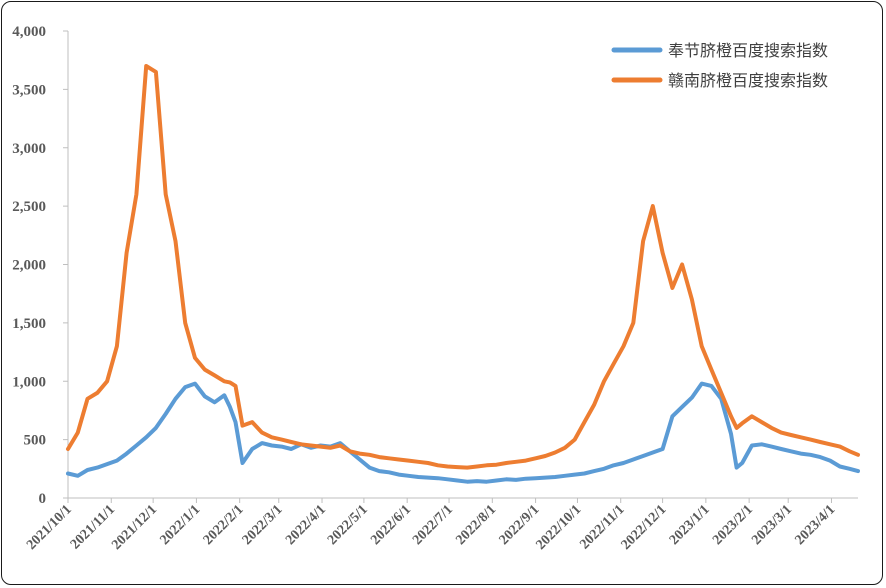 This screenshot has width=886, height=588. I want to click on y-tick-label: 4,000, so click(29, 32).